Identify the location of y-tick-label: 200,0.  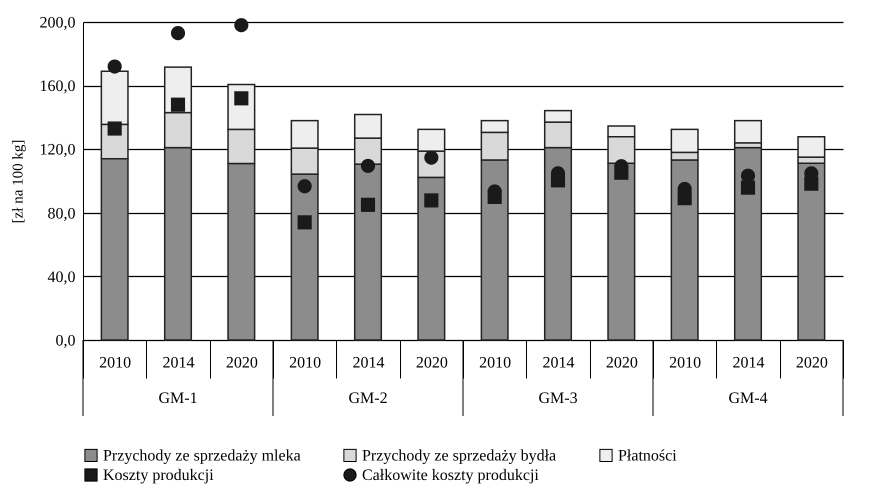
(58, 23).